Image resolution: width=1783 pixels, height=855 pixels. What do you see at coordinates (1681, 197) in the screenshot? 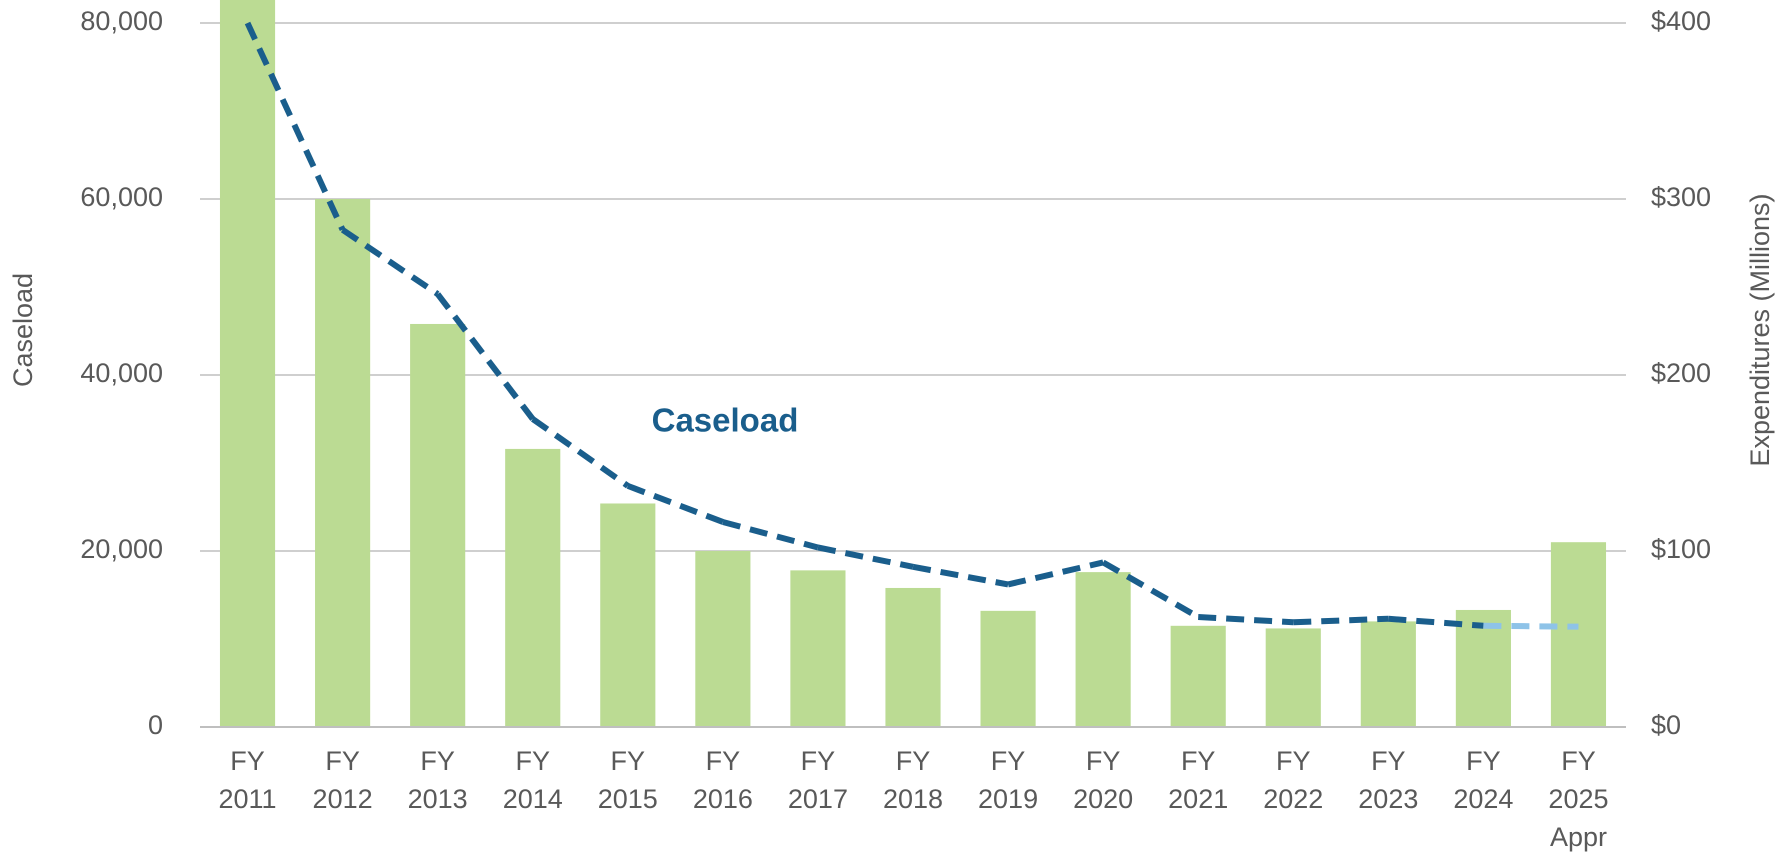
I see `y2-tick-label: $300` at bounding box center [1681, 197].